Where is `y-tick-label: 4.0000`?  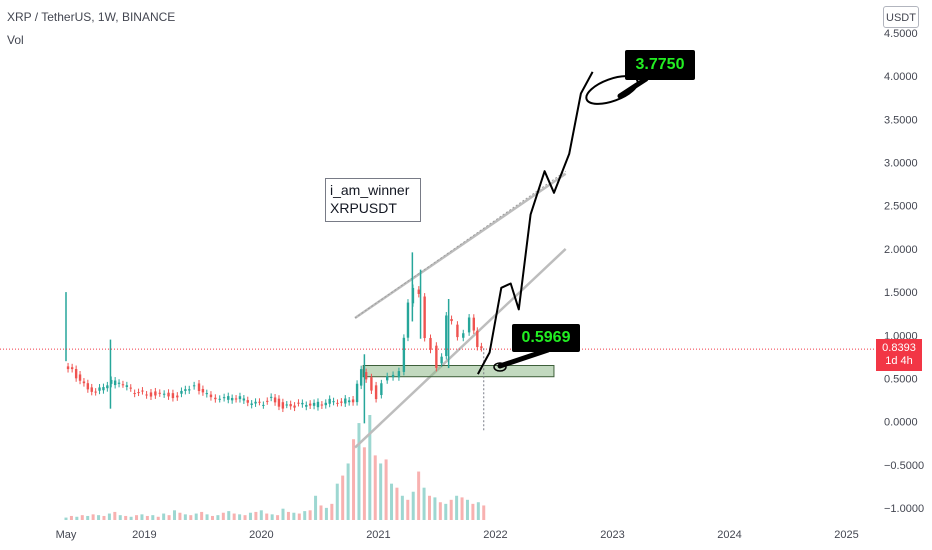
y-tick-label: 4.0000 is located at coordinates (901, 77).